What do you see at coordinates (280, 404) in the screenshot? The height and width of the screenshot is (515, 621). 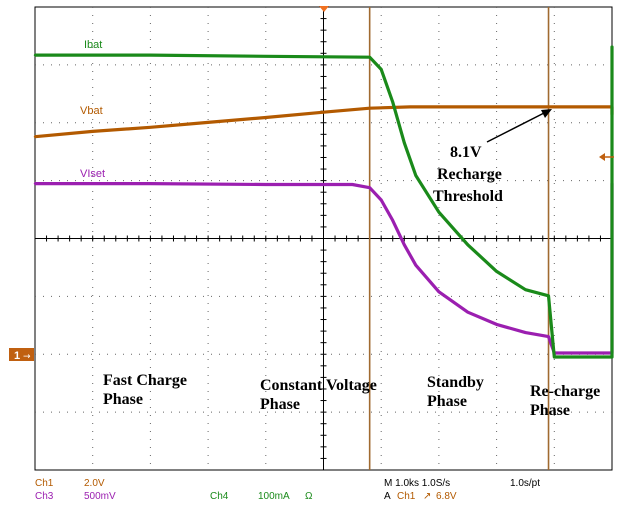 I see `annotation-cv-line2: Phase` at bounding box center [280, 404].